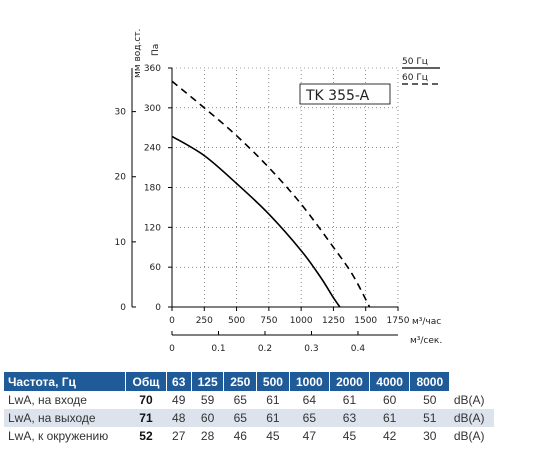  I want to click on tick-label-x-m3h: 1500, so click(365, 321).